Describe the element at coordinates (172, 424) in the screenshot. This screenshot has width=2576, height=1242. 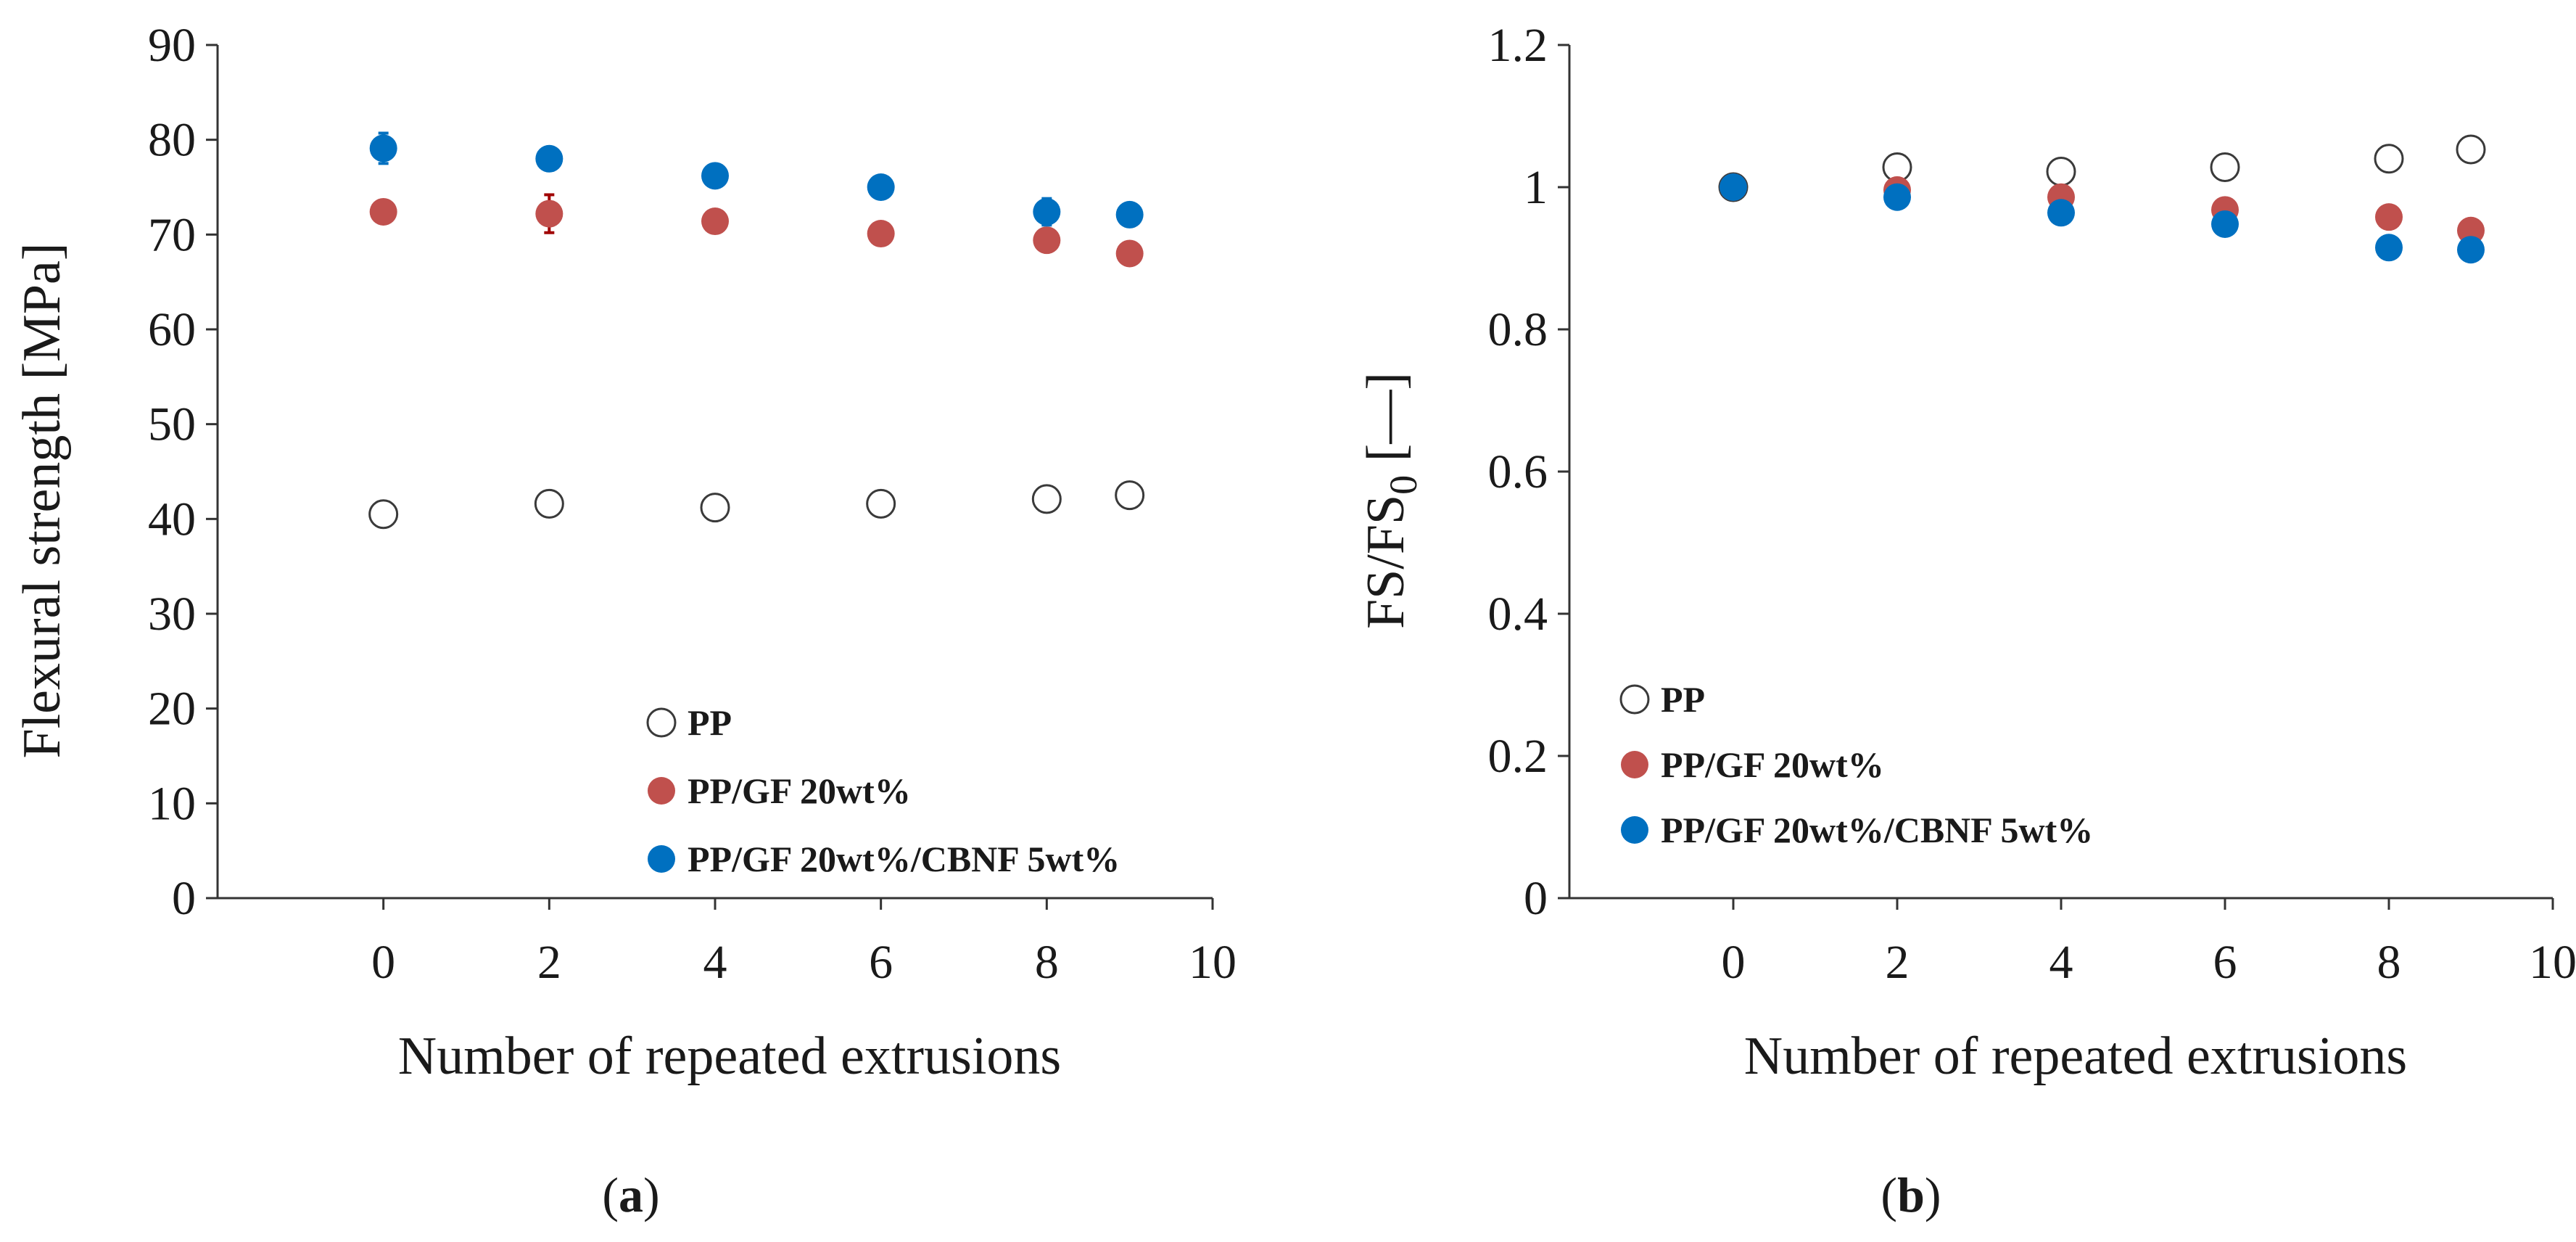
I see `panel-a-y-tick-label: 50` at that location.